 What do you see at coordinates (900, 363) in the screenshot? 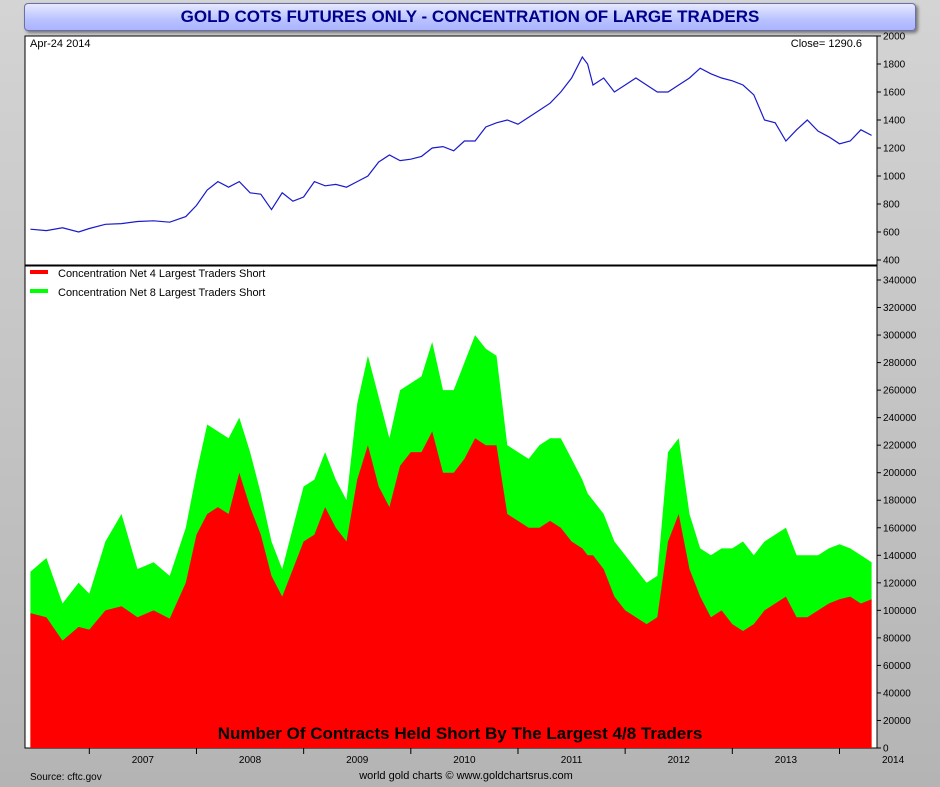
I see `contracts-tick-label: 280000` at bounding box center [900, 363].